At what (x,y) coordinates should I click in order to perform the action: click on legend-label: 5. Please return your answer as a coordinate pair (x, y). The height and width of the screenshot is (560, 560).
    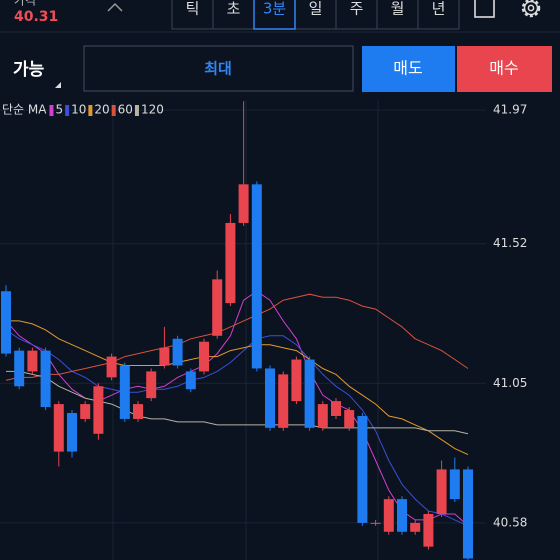
    Looking at the image, I should click on (59, 110).